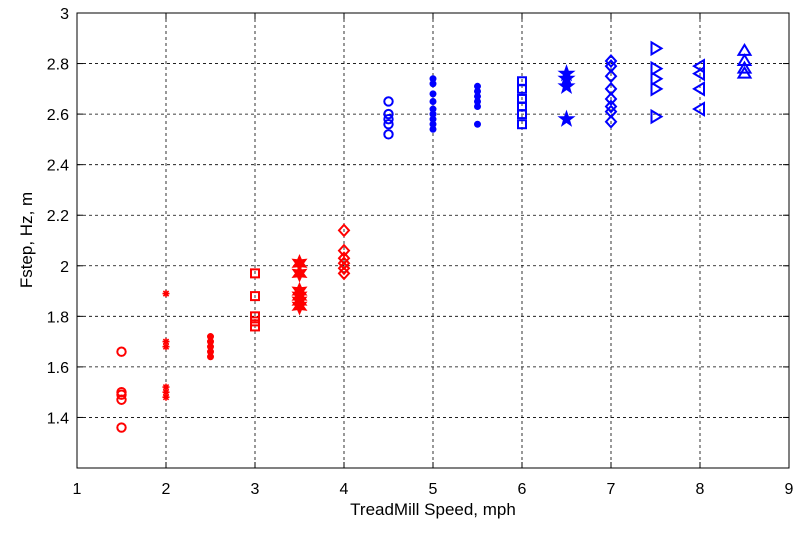 This screenshot has width=800, height=533. What do you see at coordinates (433, 509) in the screenshot?
I see `x-axis-label: TreadMill Speed, mph` at bounding box center [433, 509].